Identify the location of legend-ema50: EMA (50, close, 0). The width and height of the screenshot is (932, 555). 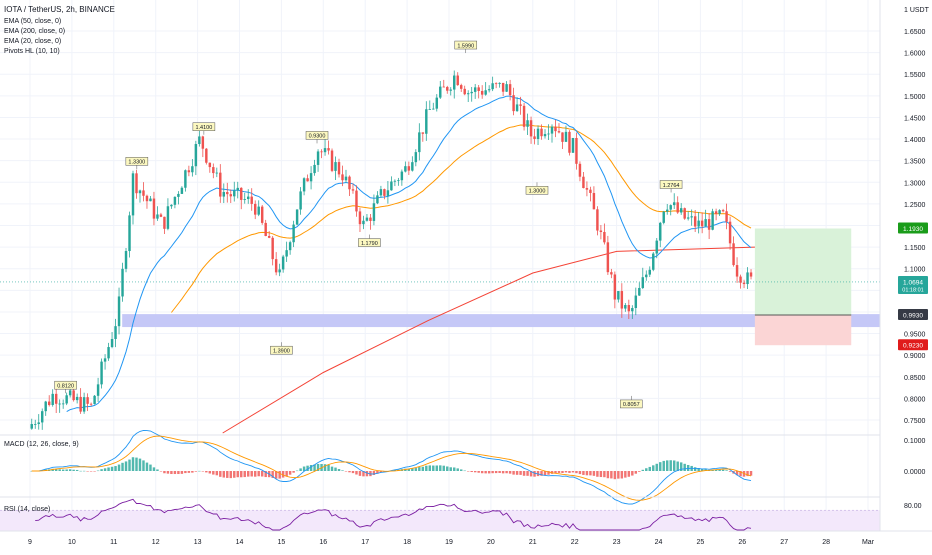
(32, 21).